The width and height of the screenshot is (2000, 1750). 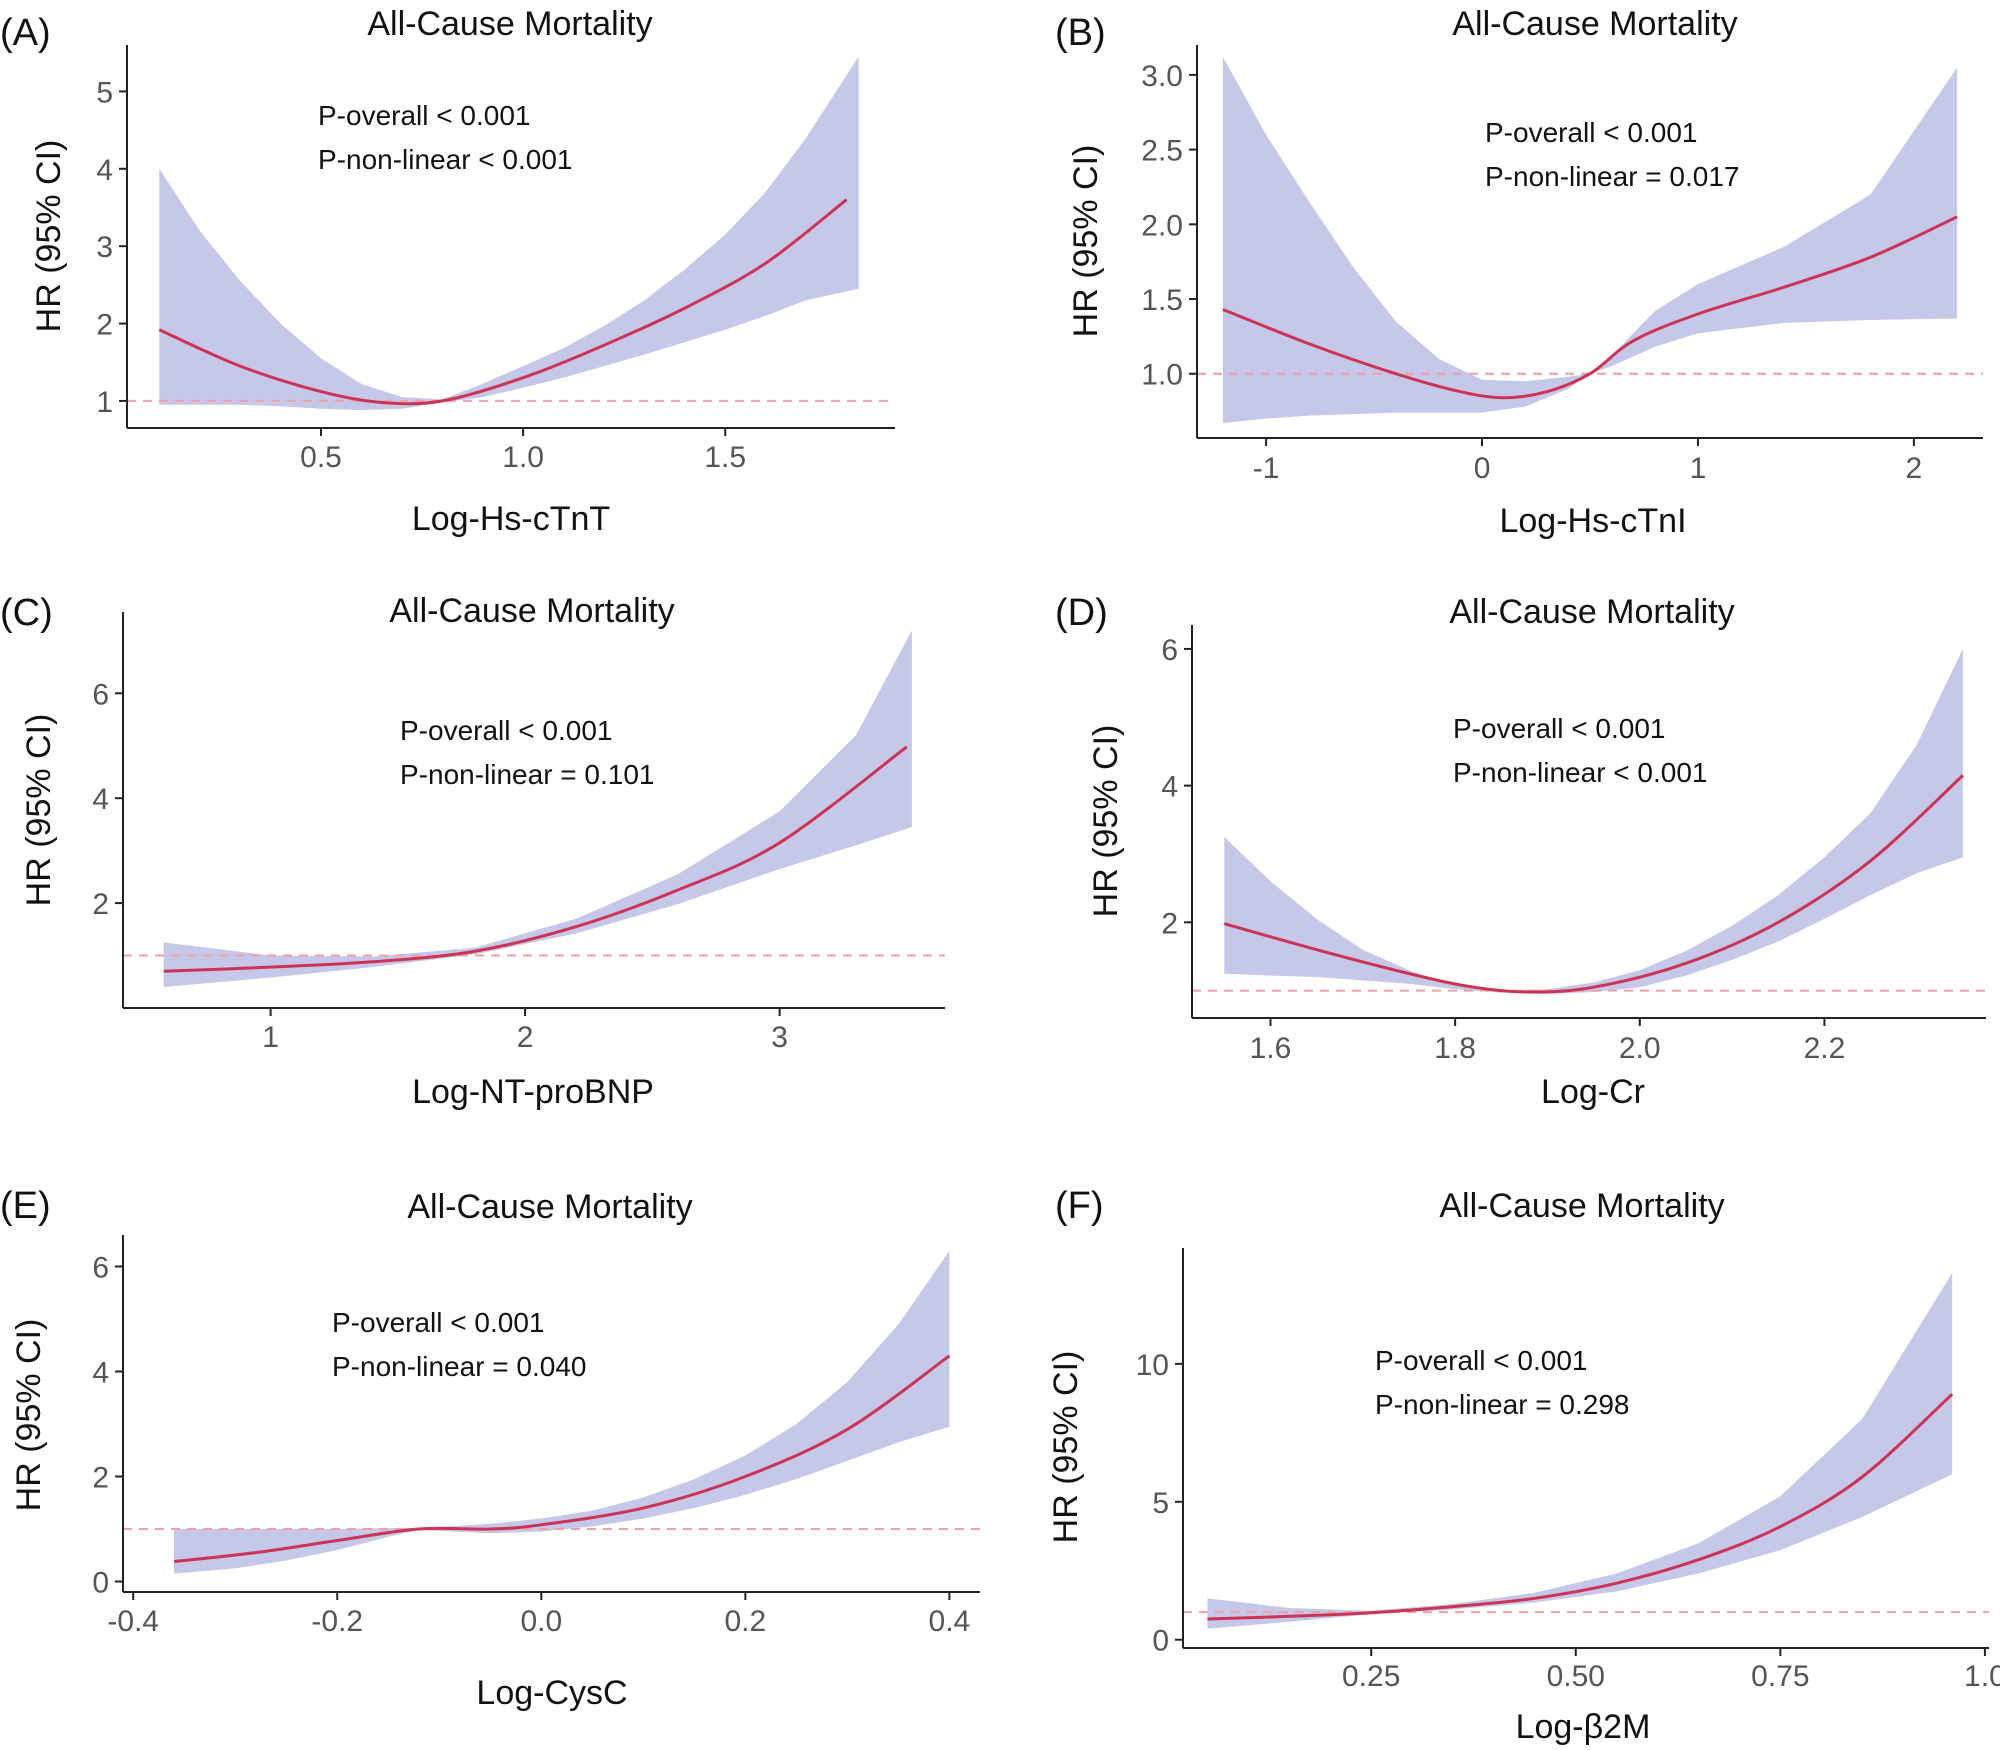 I want to click on p-non-linear-annotation: P-non-linear = 0.040, so click(x=459, y=1366).